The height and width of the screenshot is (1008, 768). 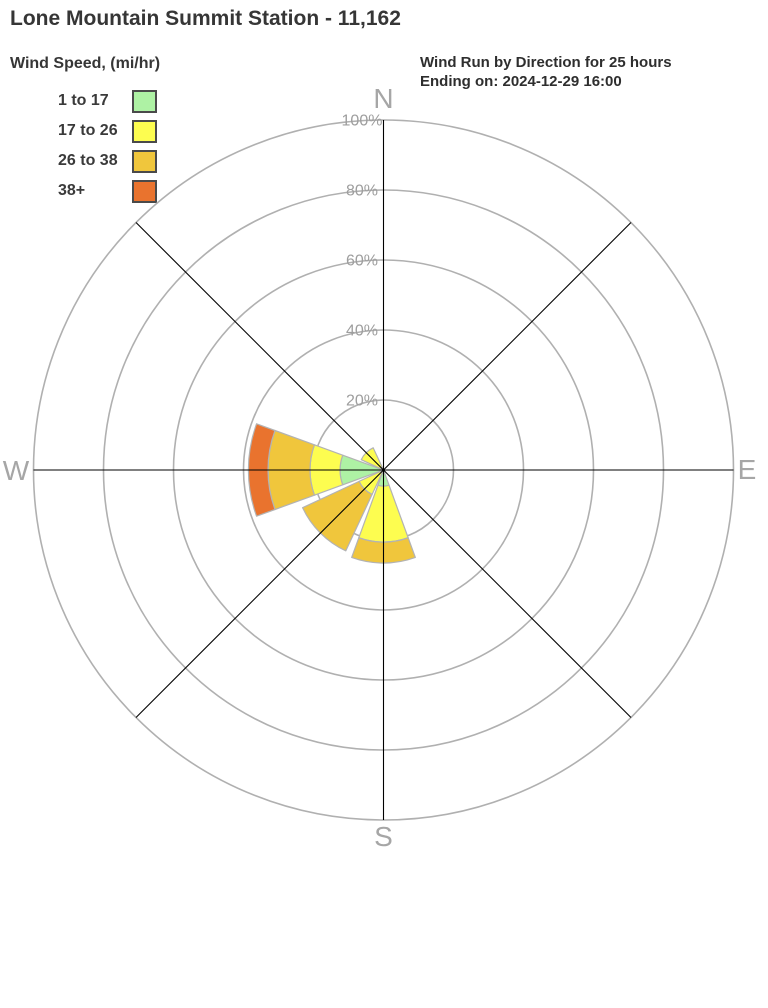 I want to click on wind-speed-legend: 1 to 17 17 to 26 26 to 38 38+, so click(x=107, y=146).